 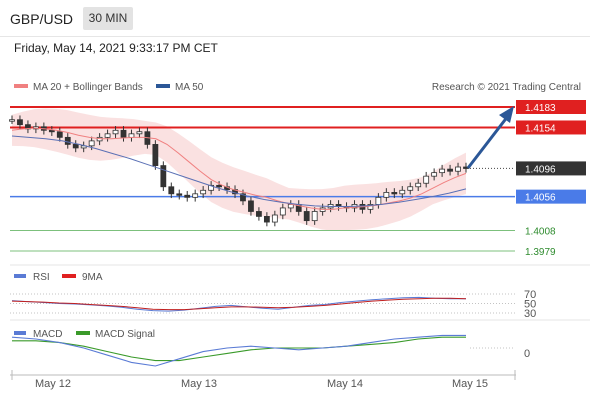 I want to click on timeframe-button: 30 MIN, so click(x=108, y=18).